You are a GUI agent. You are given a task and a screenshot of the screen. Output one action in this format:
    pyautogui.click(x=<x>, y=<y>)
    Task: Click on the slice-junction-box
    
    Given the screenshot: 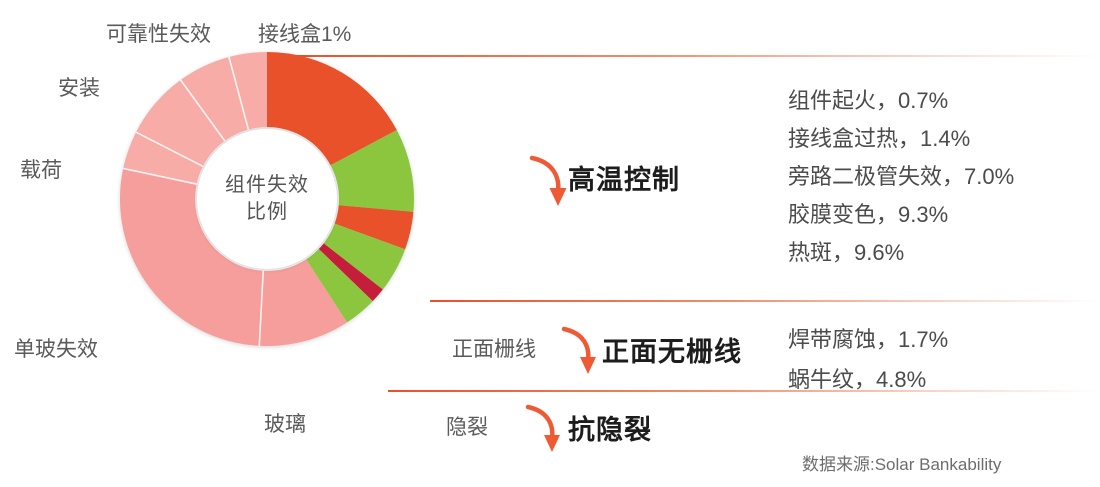 What is the action you would take?
    pyautogui.click(x=247, y=91)
    